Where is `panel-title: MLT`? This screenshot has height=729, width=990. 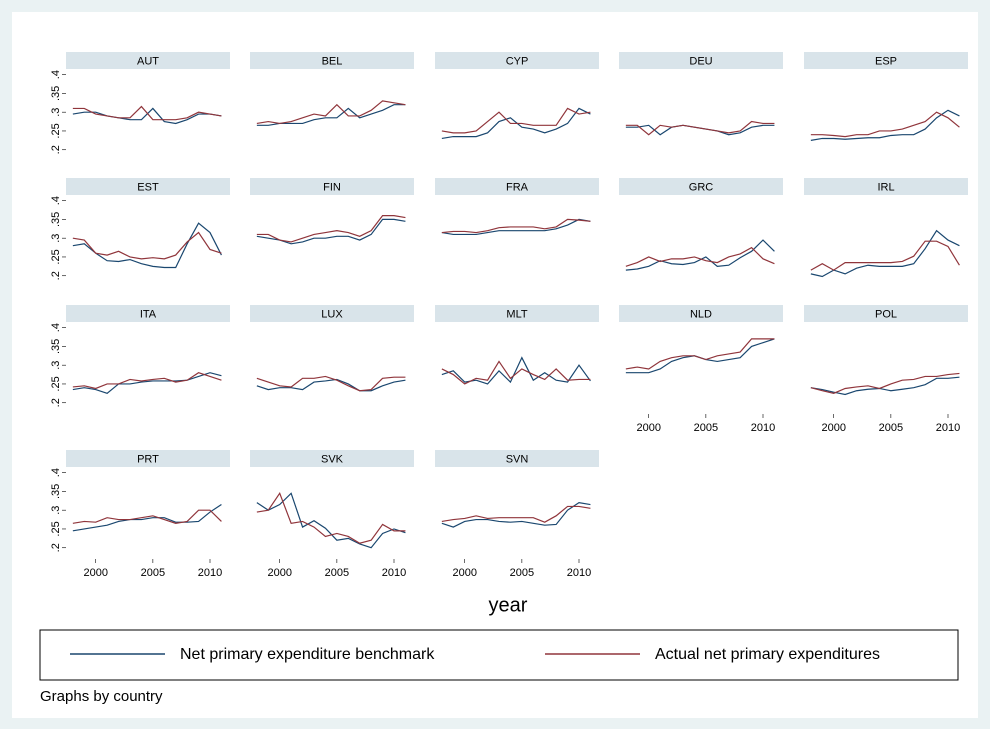
panel-title: MLT is located at coordinates (516, 314).